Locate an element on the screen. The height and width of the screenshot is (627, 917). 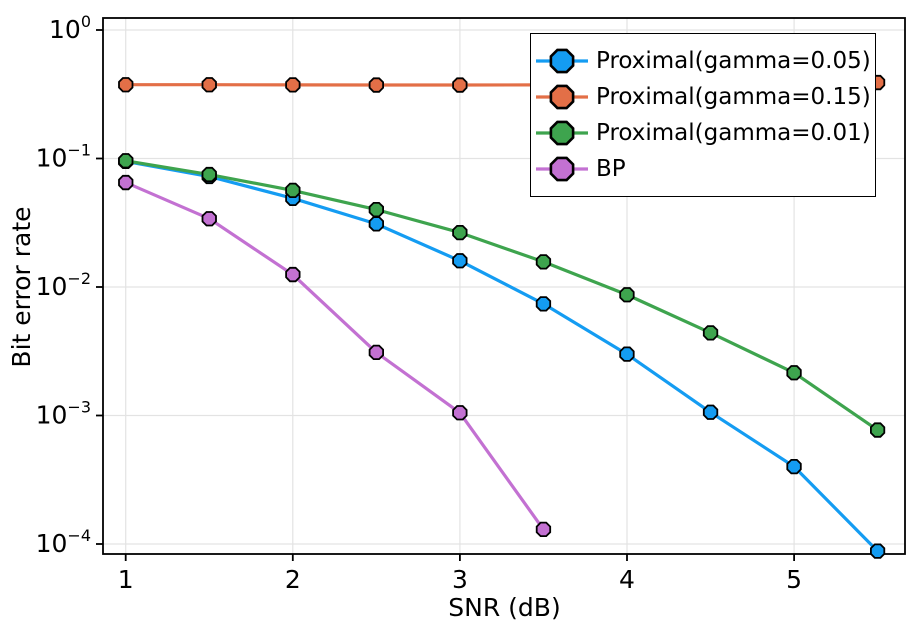
legend-row-1: Proximal(gamma=0.05) is located at coordinates (703, 61).